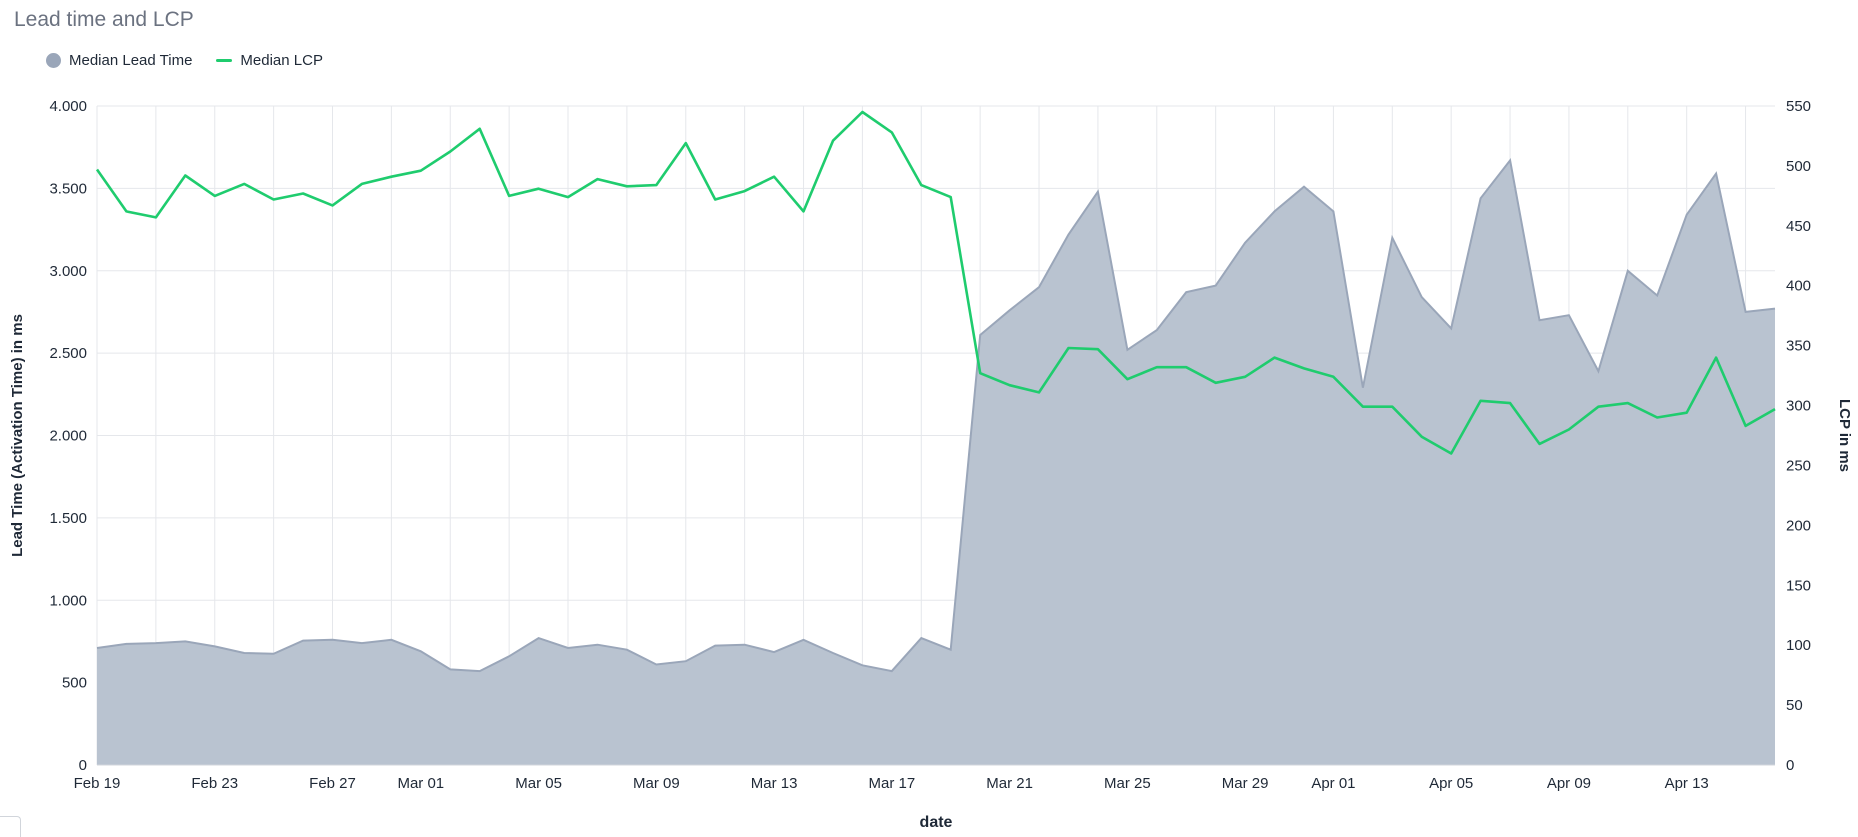 This screenshot has width=1858, height=837. I want to click on y-left-axis-title: Lead Time (Activation Time) in ms, so click(17, 435).